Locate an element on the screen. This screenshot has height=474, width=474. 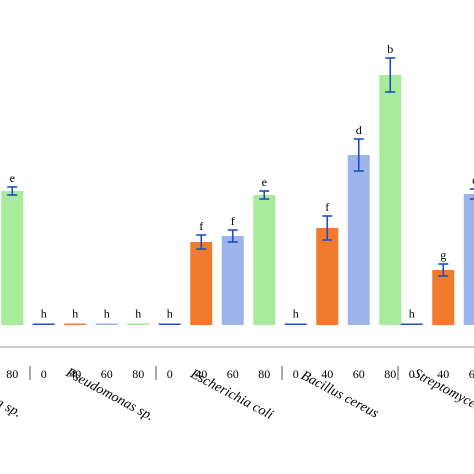
bar-g1-d60 is located at coordinates (106, 324).